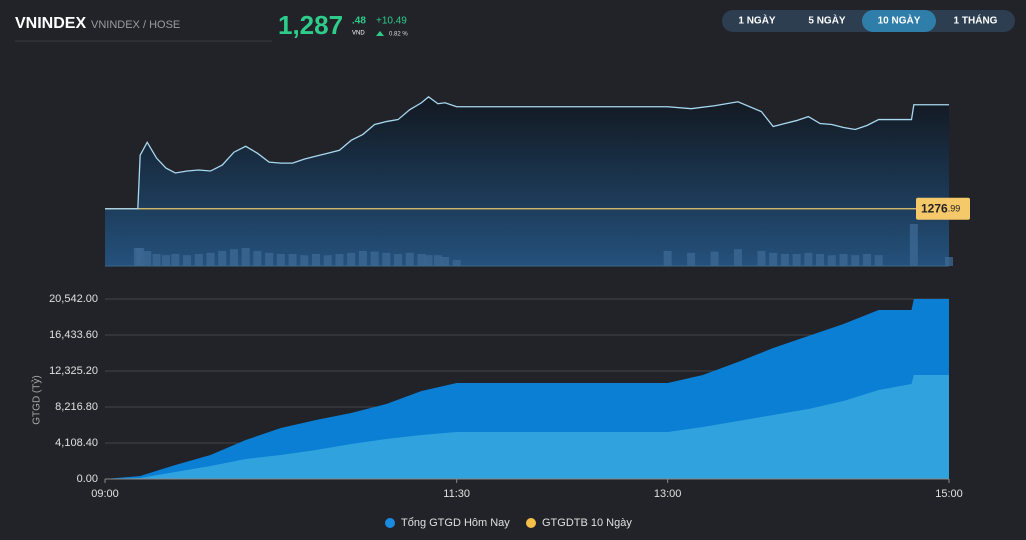  What do you see at coordinates (976, 20) in the screenshot?
I see `tab: 1 THÁNG` at bounding box center [976, 20].